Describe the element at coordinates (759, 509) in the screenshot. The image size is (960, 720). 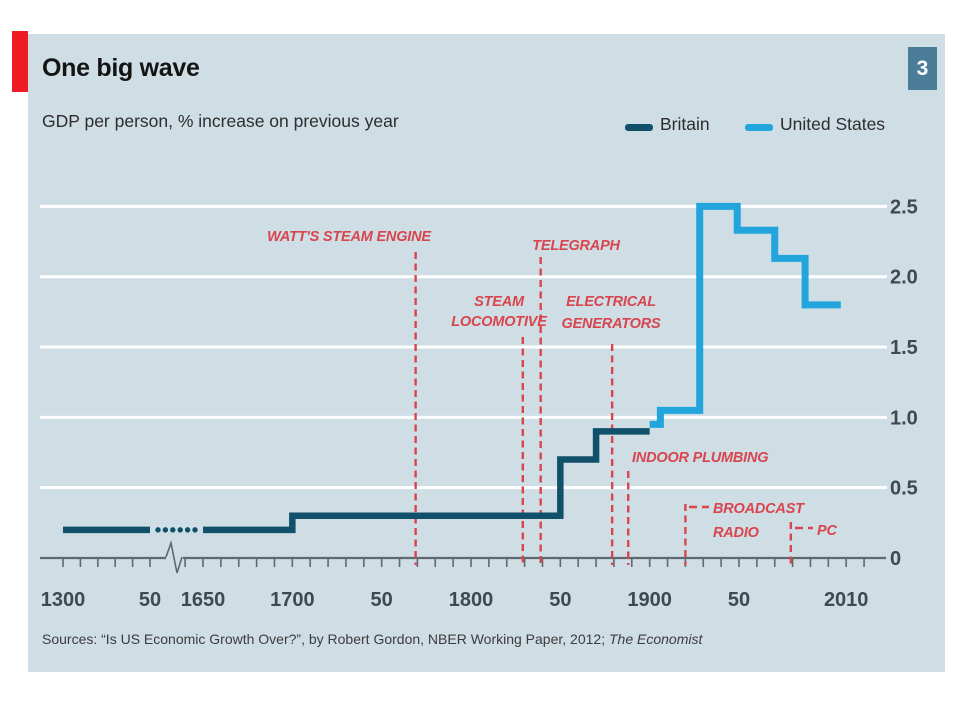
I see `annotation-label: BROADCAST` at that location.